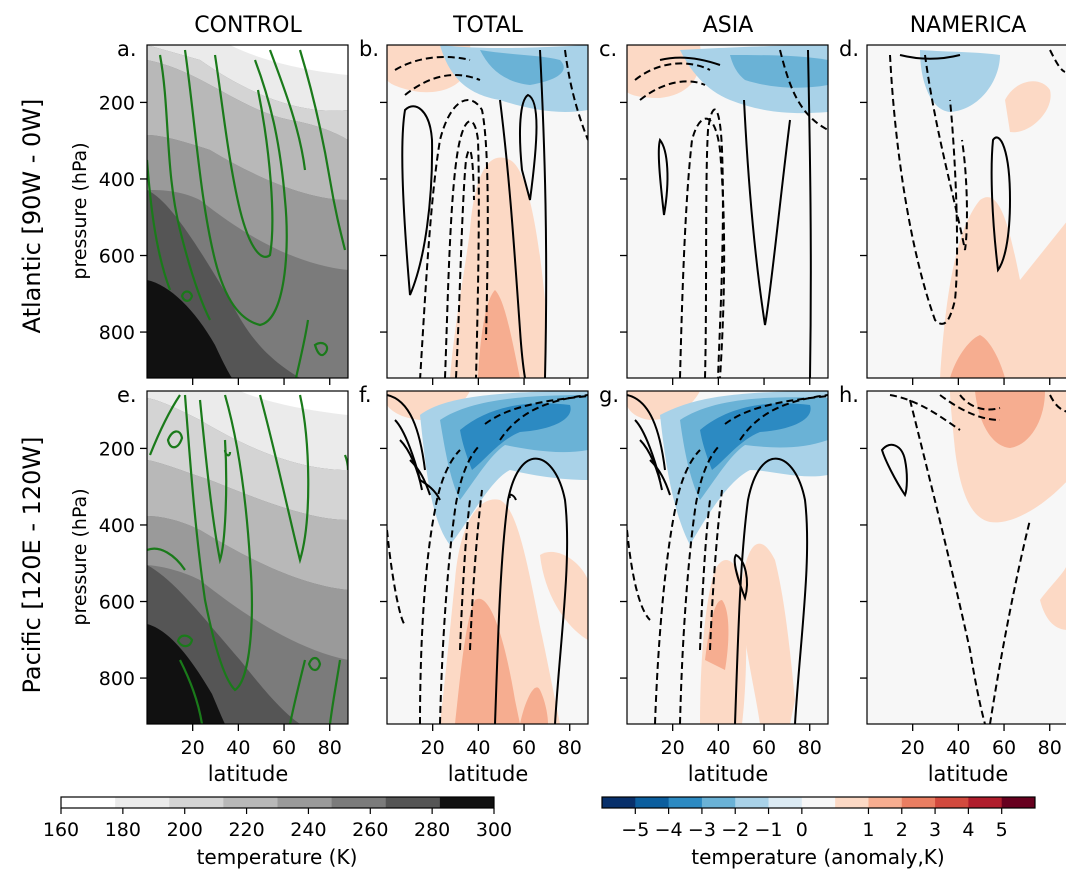 This screenshot has height=869, width=1066. I want to click on column-title-asia: ASIA, so click(728, 25).